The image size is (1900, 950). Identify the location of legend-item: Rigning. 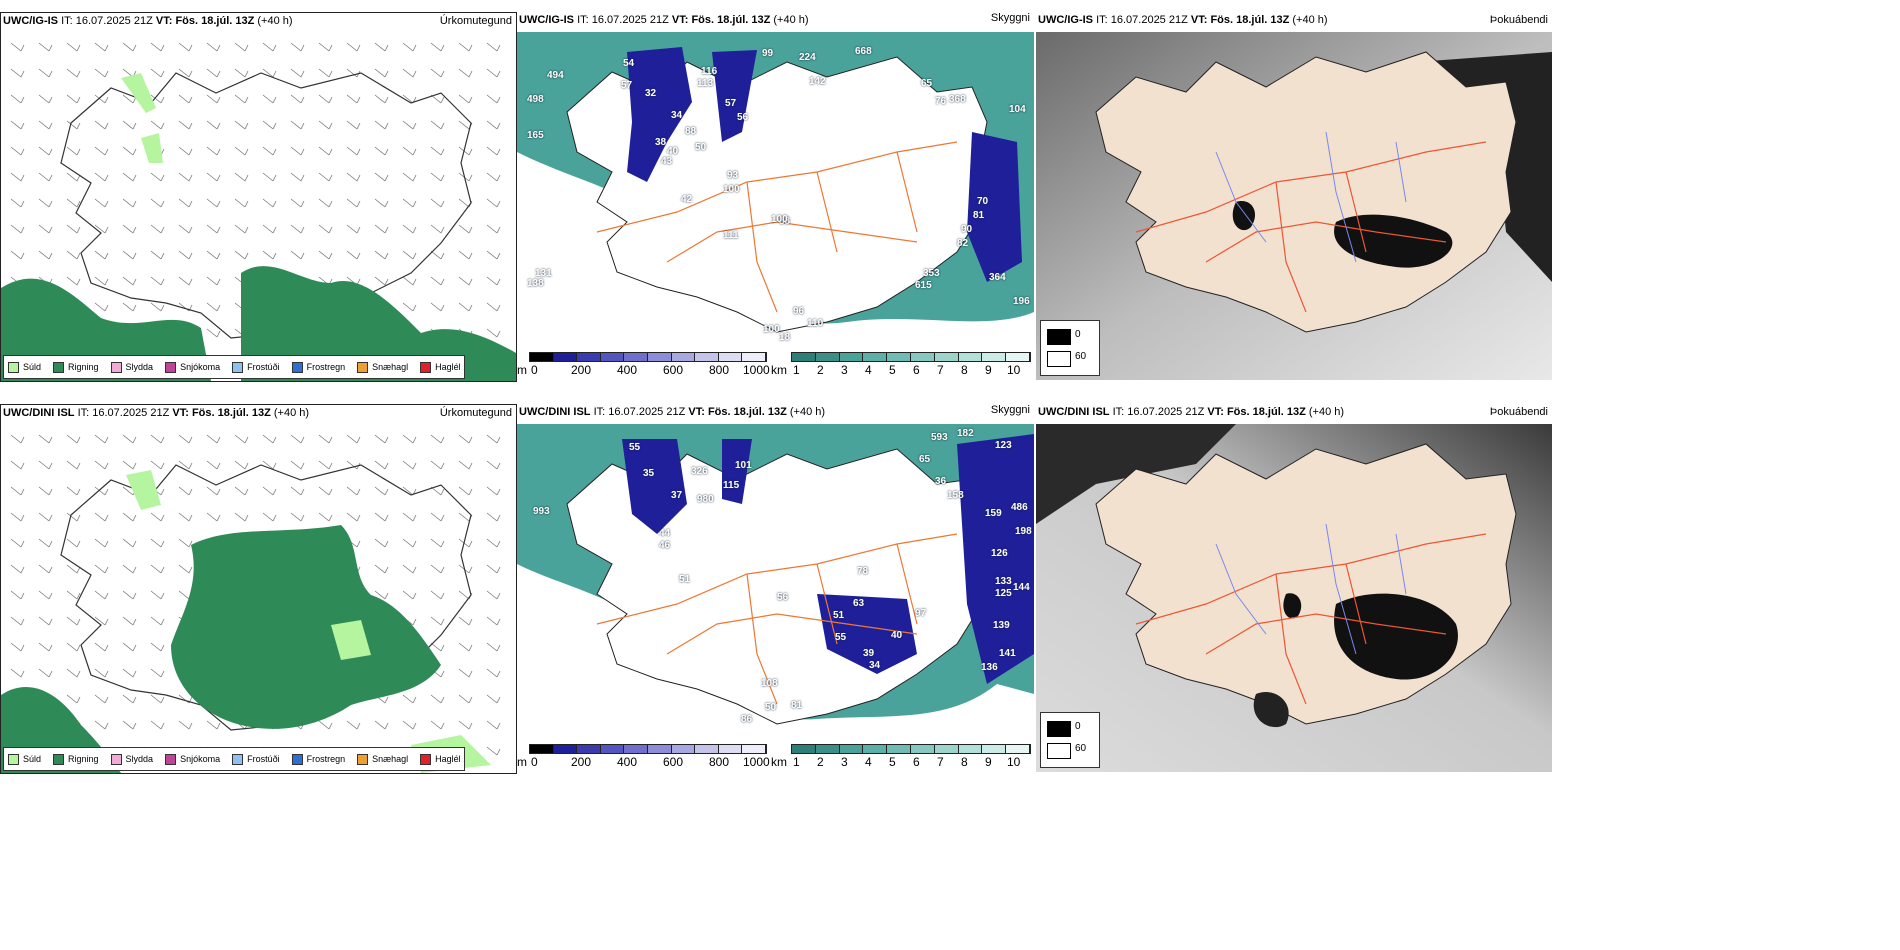
(76, 367).